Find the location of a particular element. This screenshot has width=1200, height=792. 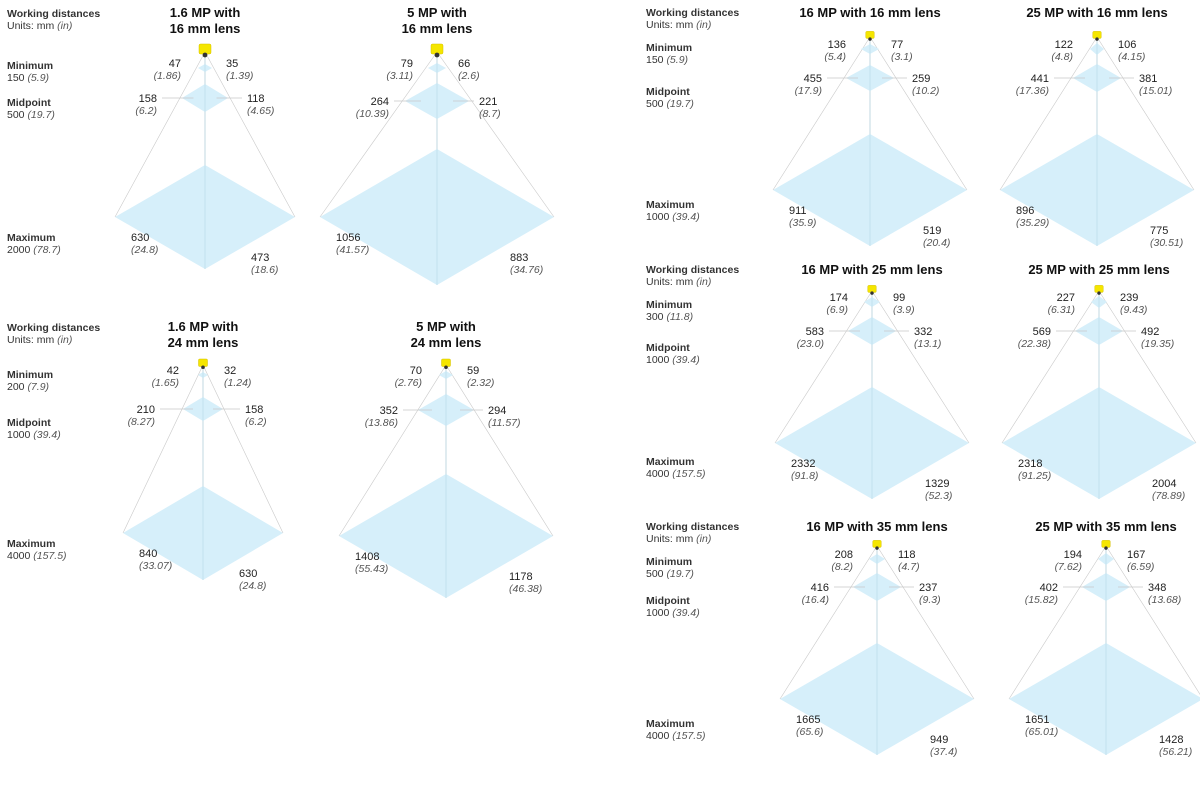

distance-value-maximum: 1000 (39.4) is located at coordinates (673, 217).